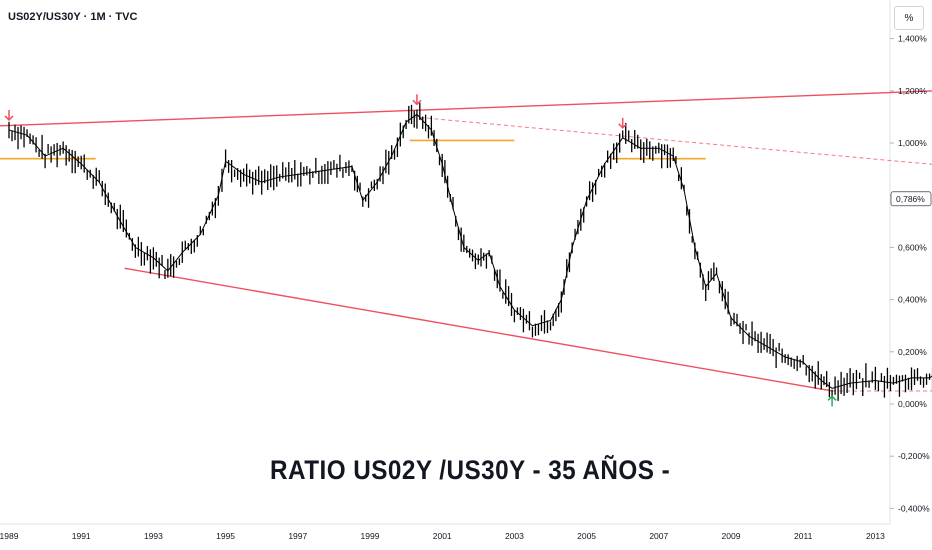 This screenshot has width=932, height=550. What do you see at coordinates (875, 536) in the screenshot?
I see `x-tick-label: 2013` at bounding box center [875, 536].